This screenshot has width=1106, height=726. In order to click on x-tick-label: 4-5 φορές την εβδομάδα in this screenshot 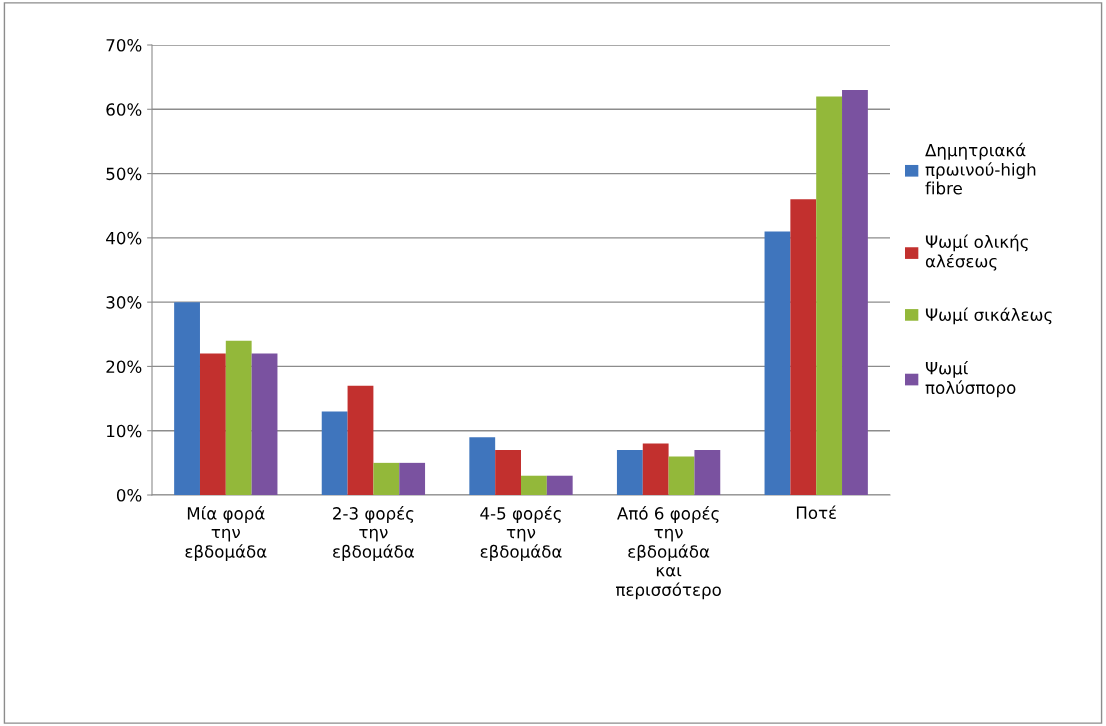, I will do `click(521, 534)`.